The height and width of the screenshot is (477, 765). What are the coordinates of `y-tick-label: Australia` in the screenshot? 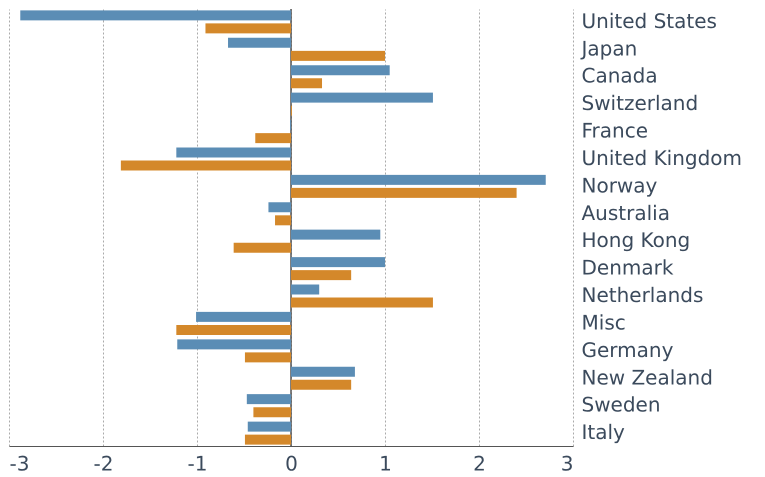 It's located at (626, 212).